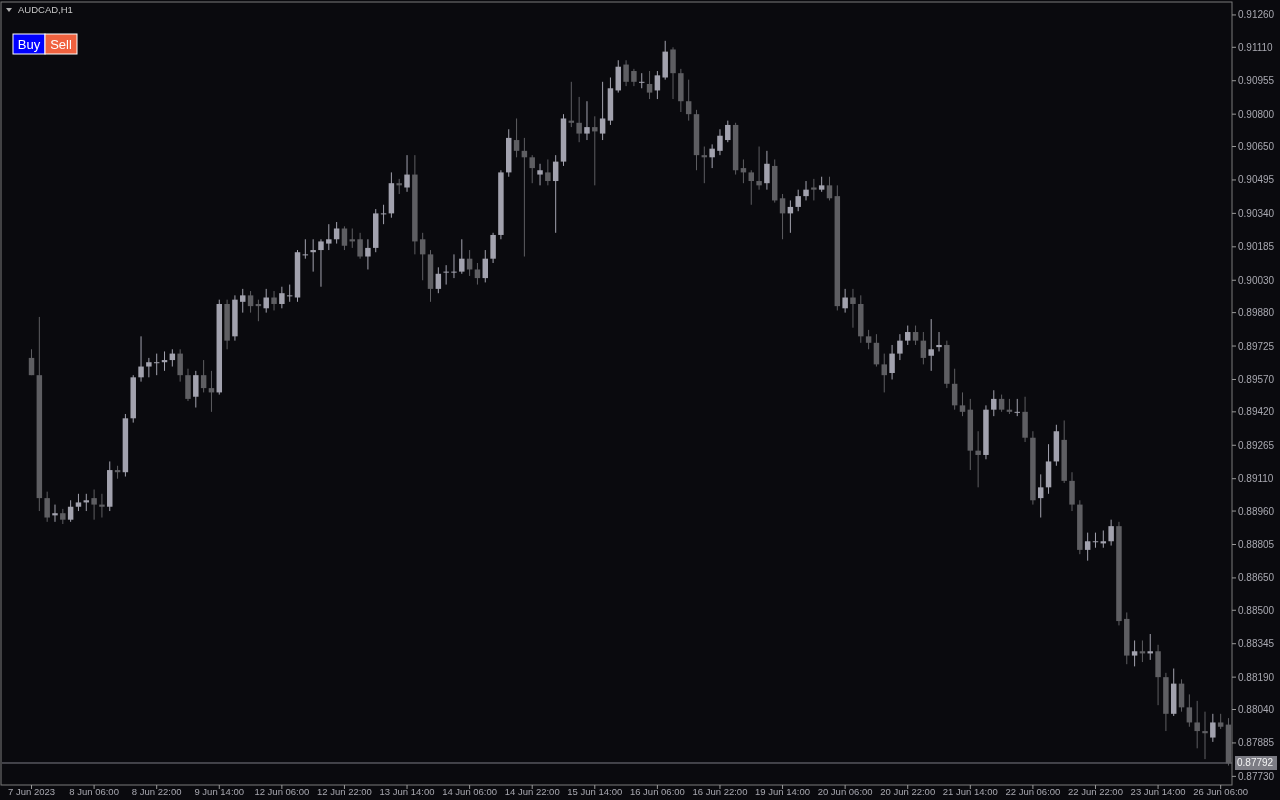 This screenshot has width=1280, height=800. What do you see at coordinates (1095, 791) in the screenshot?
I see `x-tick-label: 22 Jun 22:00` at bounding box center [1095, 791].